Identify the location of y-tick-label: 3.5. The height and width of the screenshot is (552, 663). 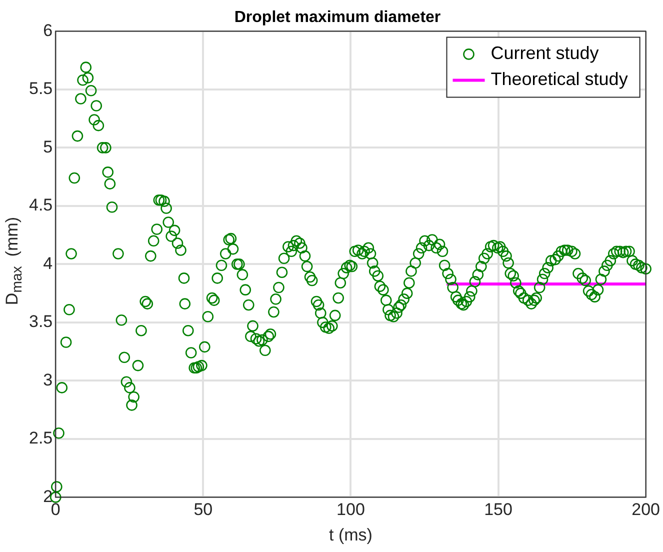
(40, 322).